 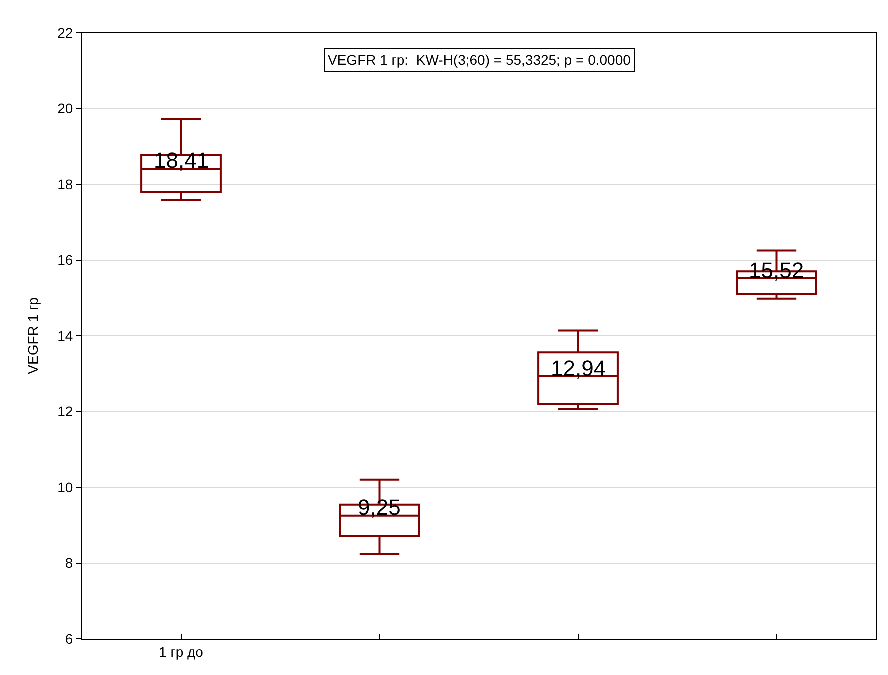 I want to click on y-axis-title: VEGFR 1 гр, so click(x=33, y=335).